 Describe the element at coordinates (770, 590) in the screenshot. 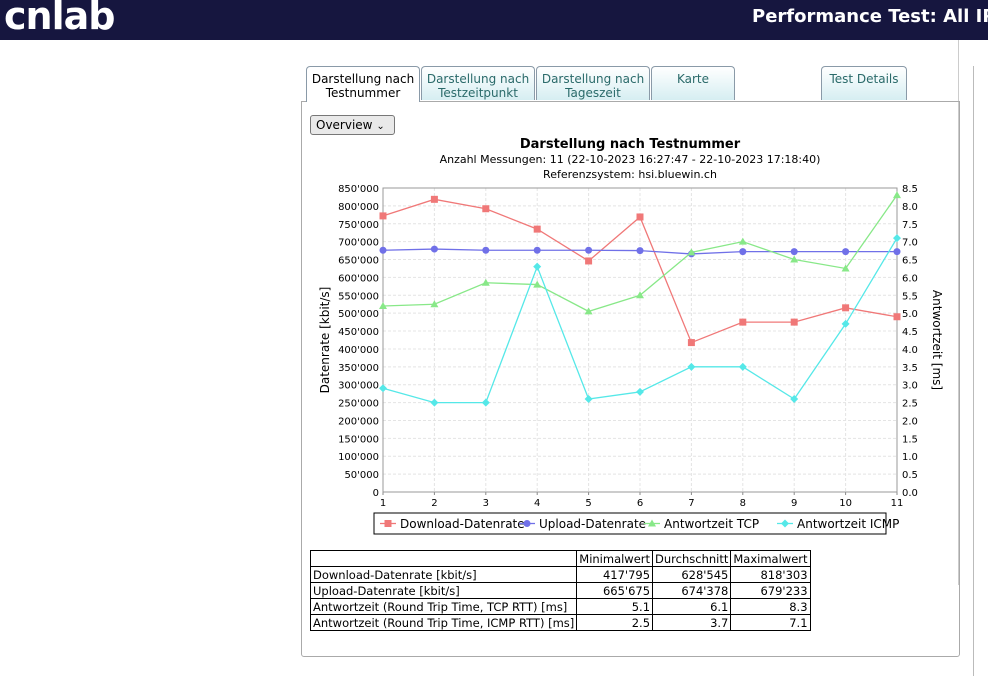

I see `table-cell: 679'233` at that location.